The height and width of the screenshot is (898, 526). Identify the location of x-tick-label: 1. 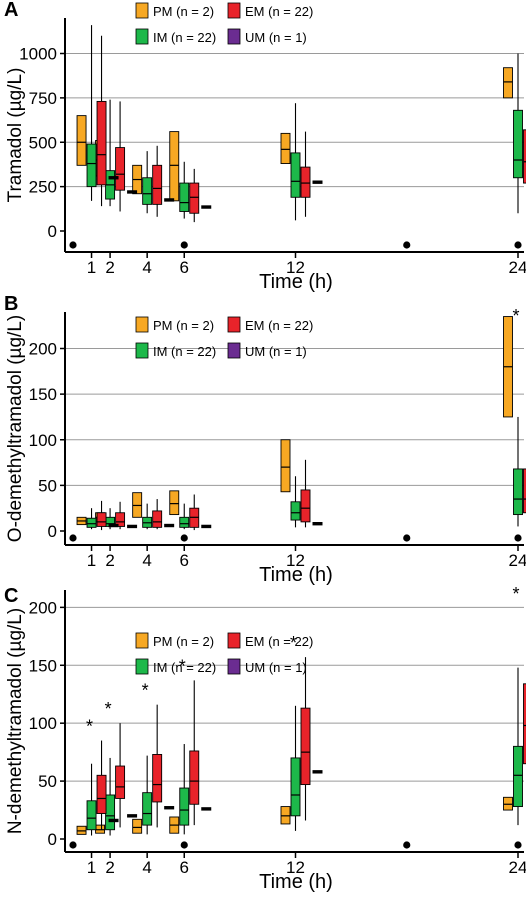
(91, 267).